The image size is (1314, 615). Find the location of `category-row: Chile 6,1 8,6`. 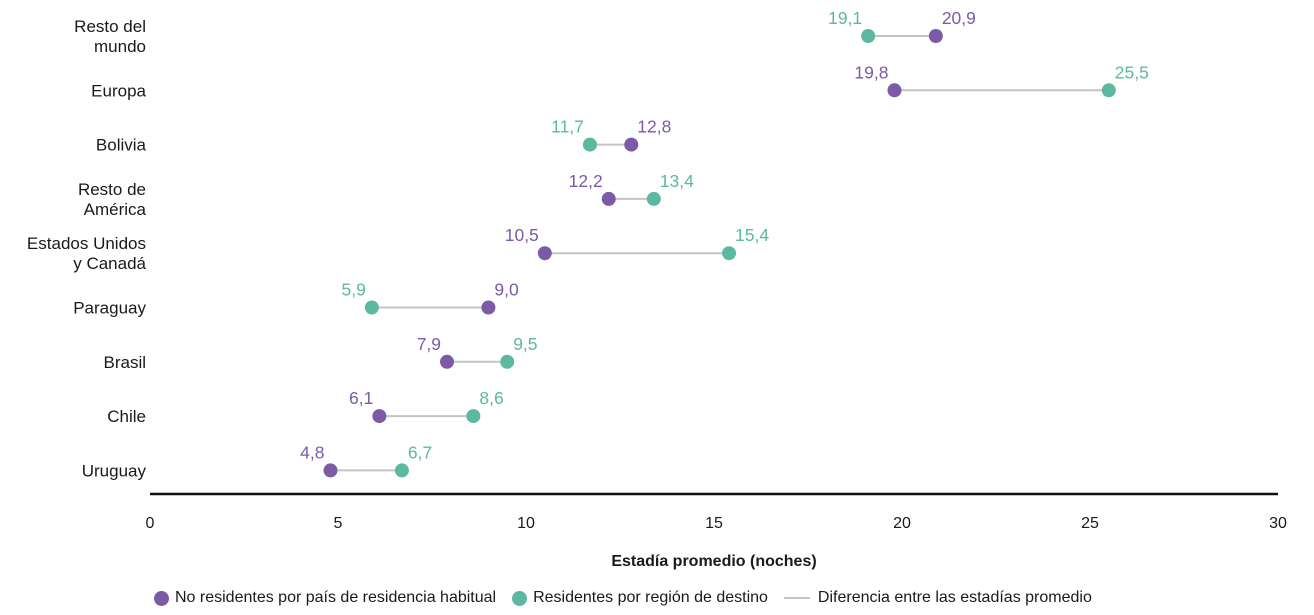

category-row: Chile 6,1 8,6 is located at coordinates (305, 407).